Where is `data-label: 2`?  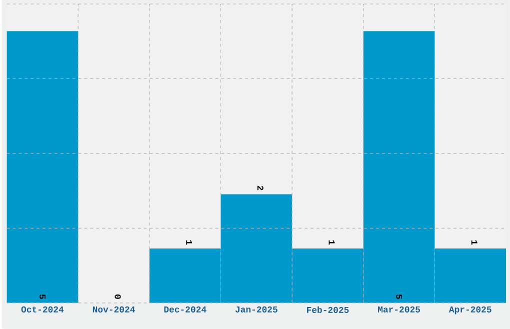
data-label: 2 is located at coordinates (260, 188).